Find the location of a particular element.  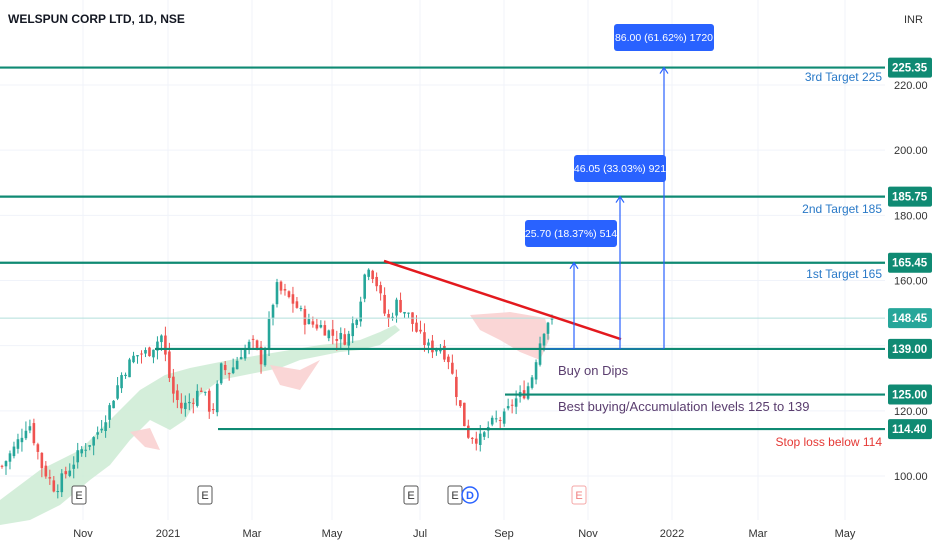

price-level-label: 139.00 is located at coordinates (909, 350).